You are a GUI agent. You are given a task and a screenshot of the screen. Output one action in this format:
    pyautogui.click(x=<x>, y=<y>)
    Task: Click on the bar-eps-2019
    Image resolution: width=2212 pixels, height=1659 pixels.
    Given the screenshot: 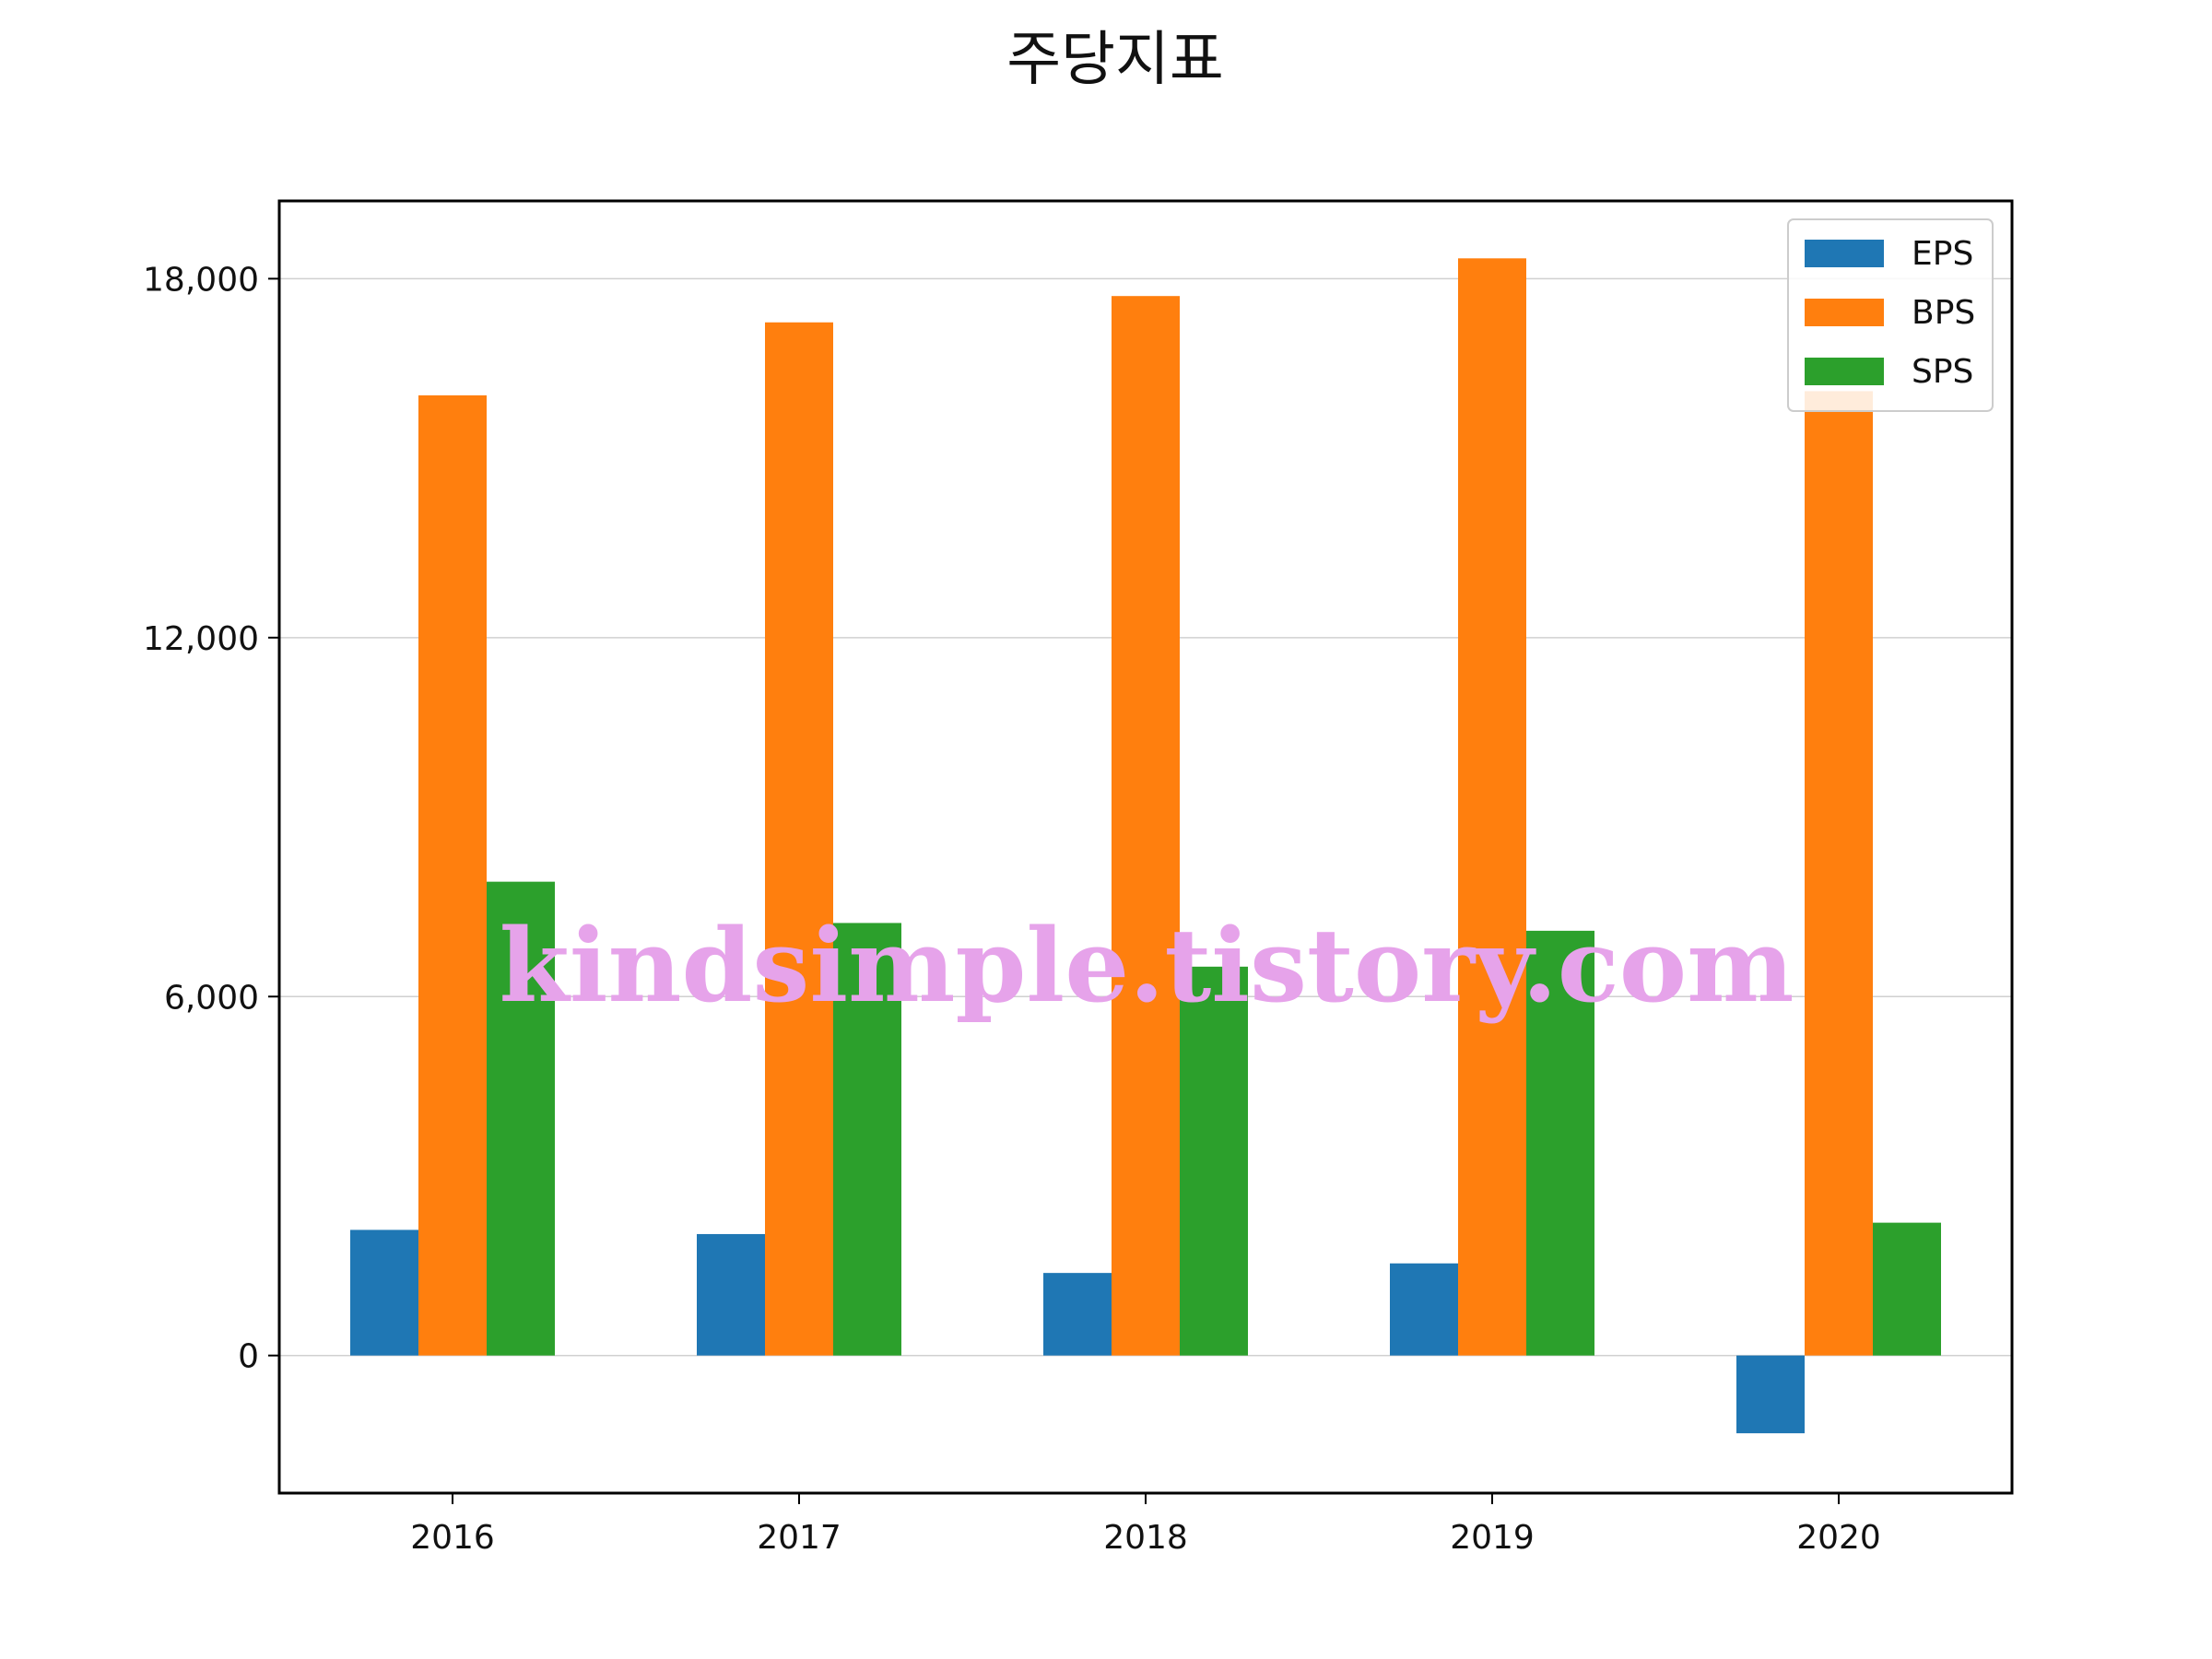 What is the action you would take?
    pyautogui.click(x=1424, y=1309)
    